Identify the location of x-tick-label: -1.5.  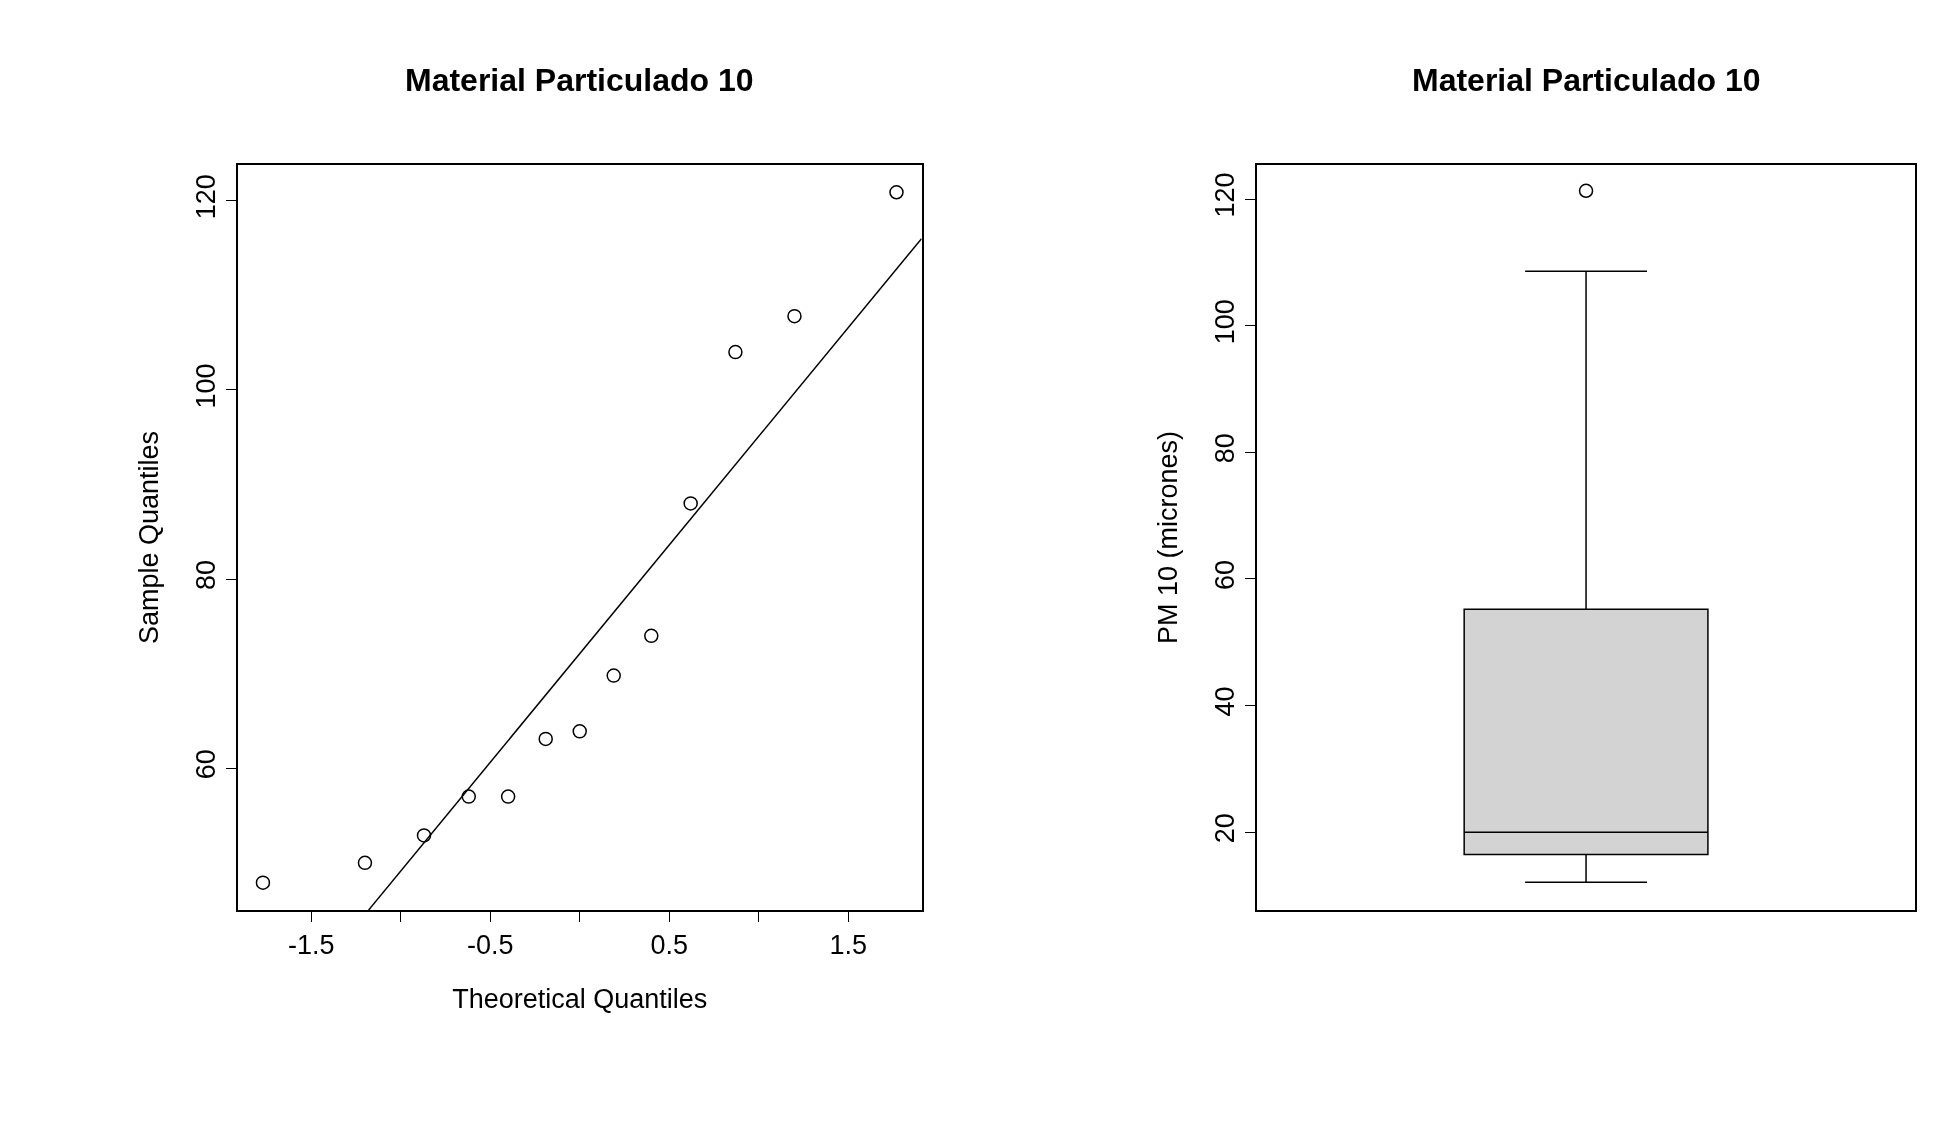
(311, 945).